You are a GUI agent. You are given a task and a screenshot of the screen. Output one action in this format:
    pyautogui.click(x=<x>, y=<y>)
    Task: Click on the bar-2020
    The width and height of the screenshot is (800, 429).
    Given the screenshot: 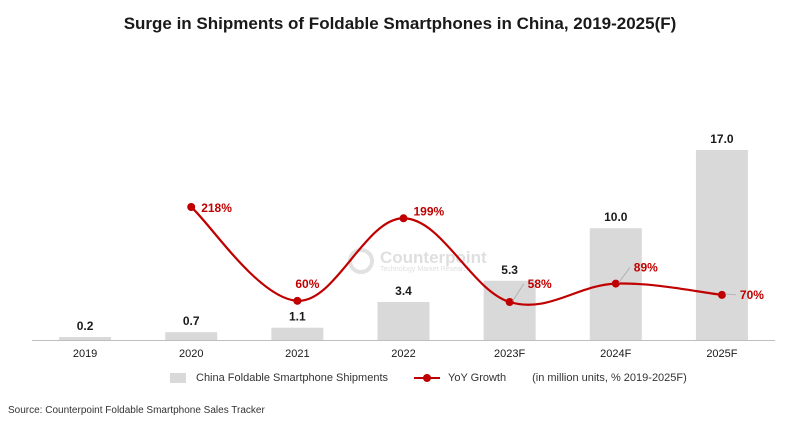 What is the action you would take?
    pyautogui.click(x=191, y=336)
    